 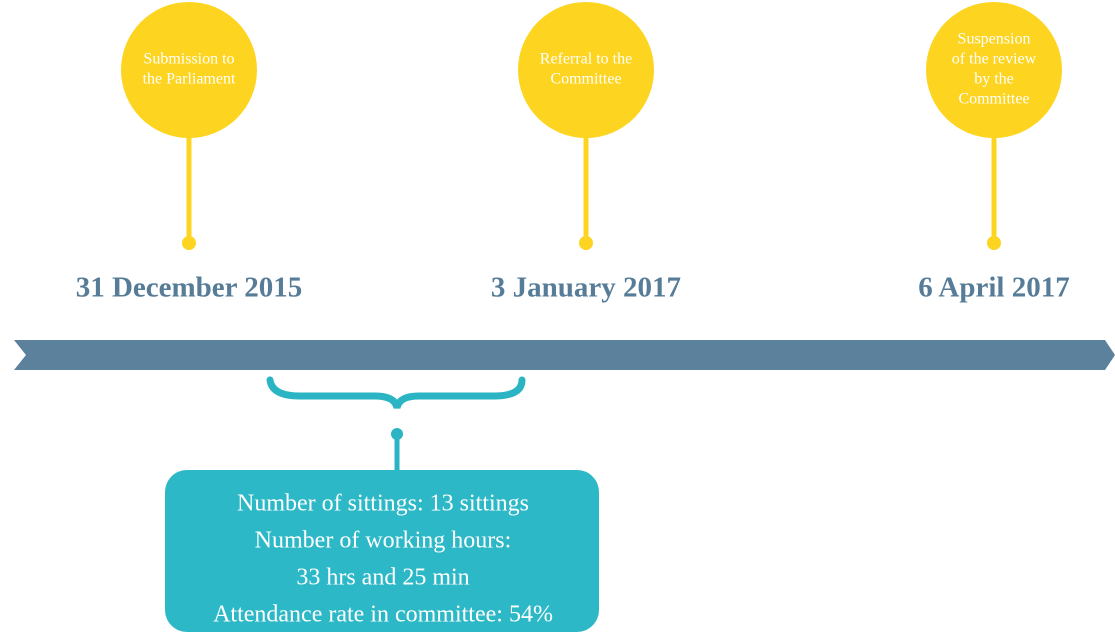 I want to click on event-date: 6 April 2017, so click(x=993, y=288).